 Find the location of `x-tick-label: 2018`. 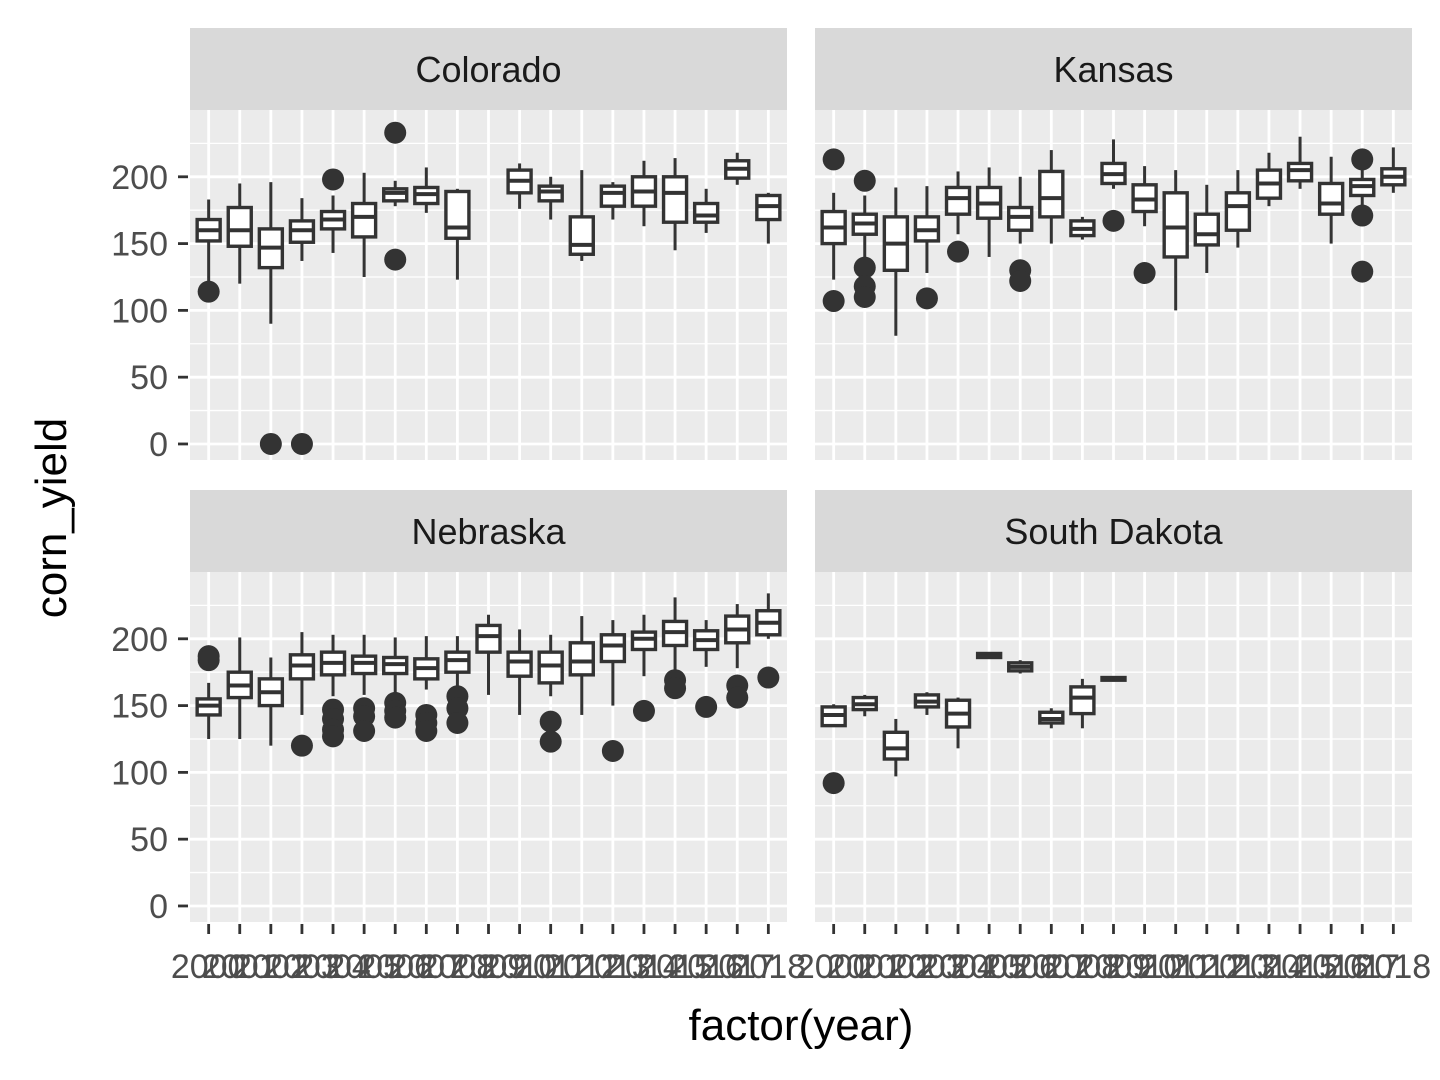

x-tick-label: 2018 is located at coordinates (769, 967).